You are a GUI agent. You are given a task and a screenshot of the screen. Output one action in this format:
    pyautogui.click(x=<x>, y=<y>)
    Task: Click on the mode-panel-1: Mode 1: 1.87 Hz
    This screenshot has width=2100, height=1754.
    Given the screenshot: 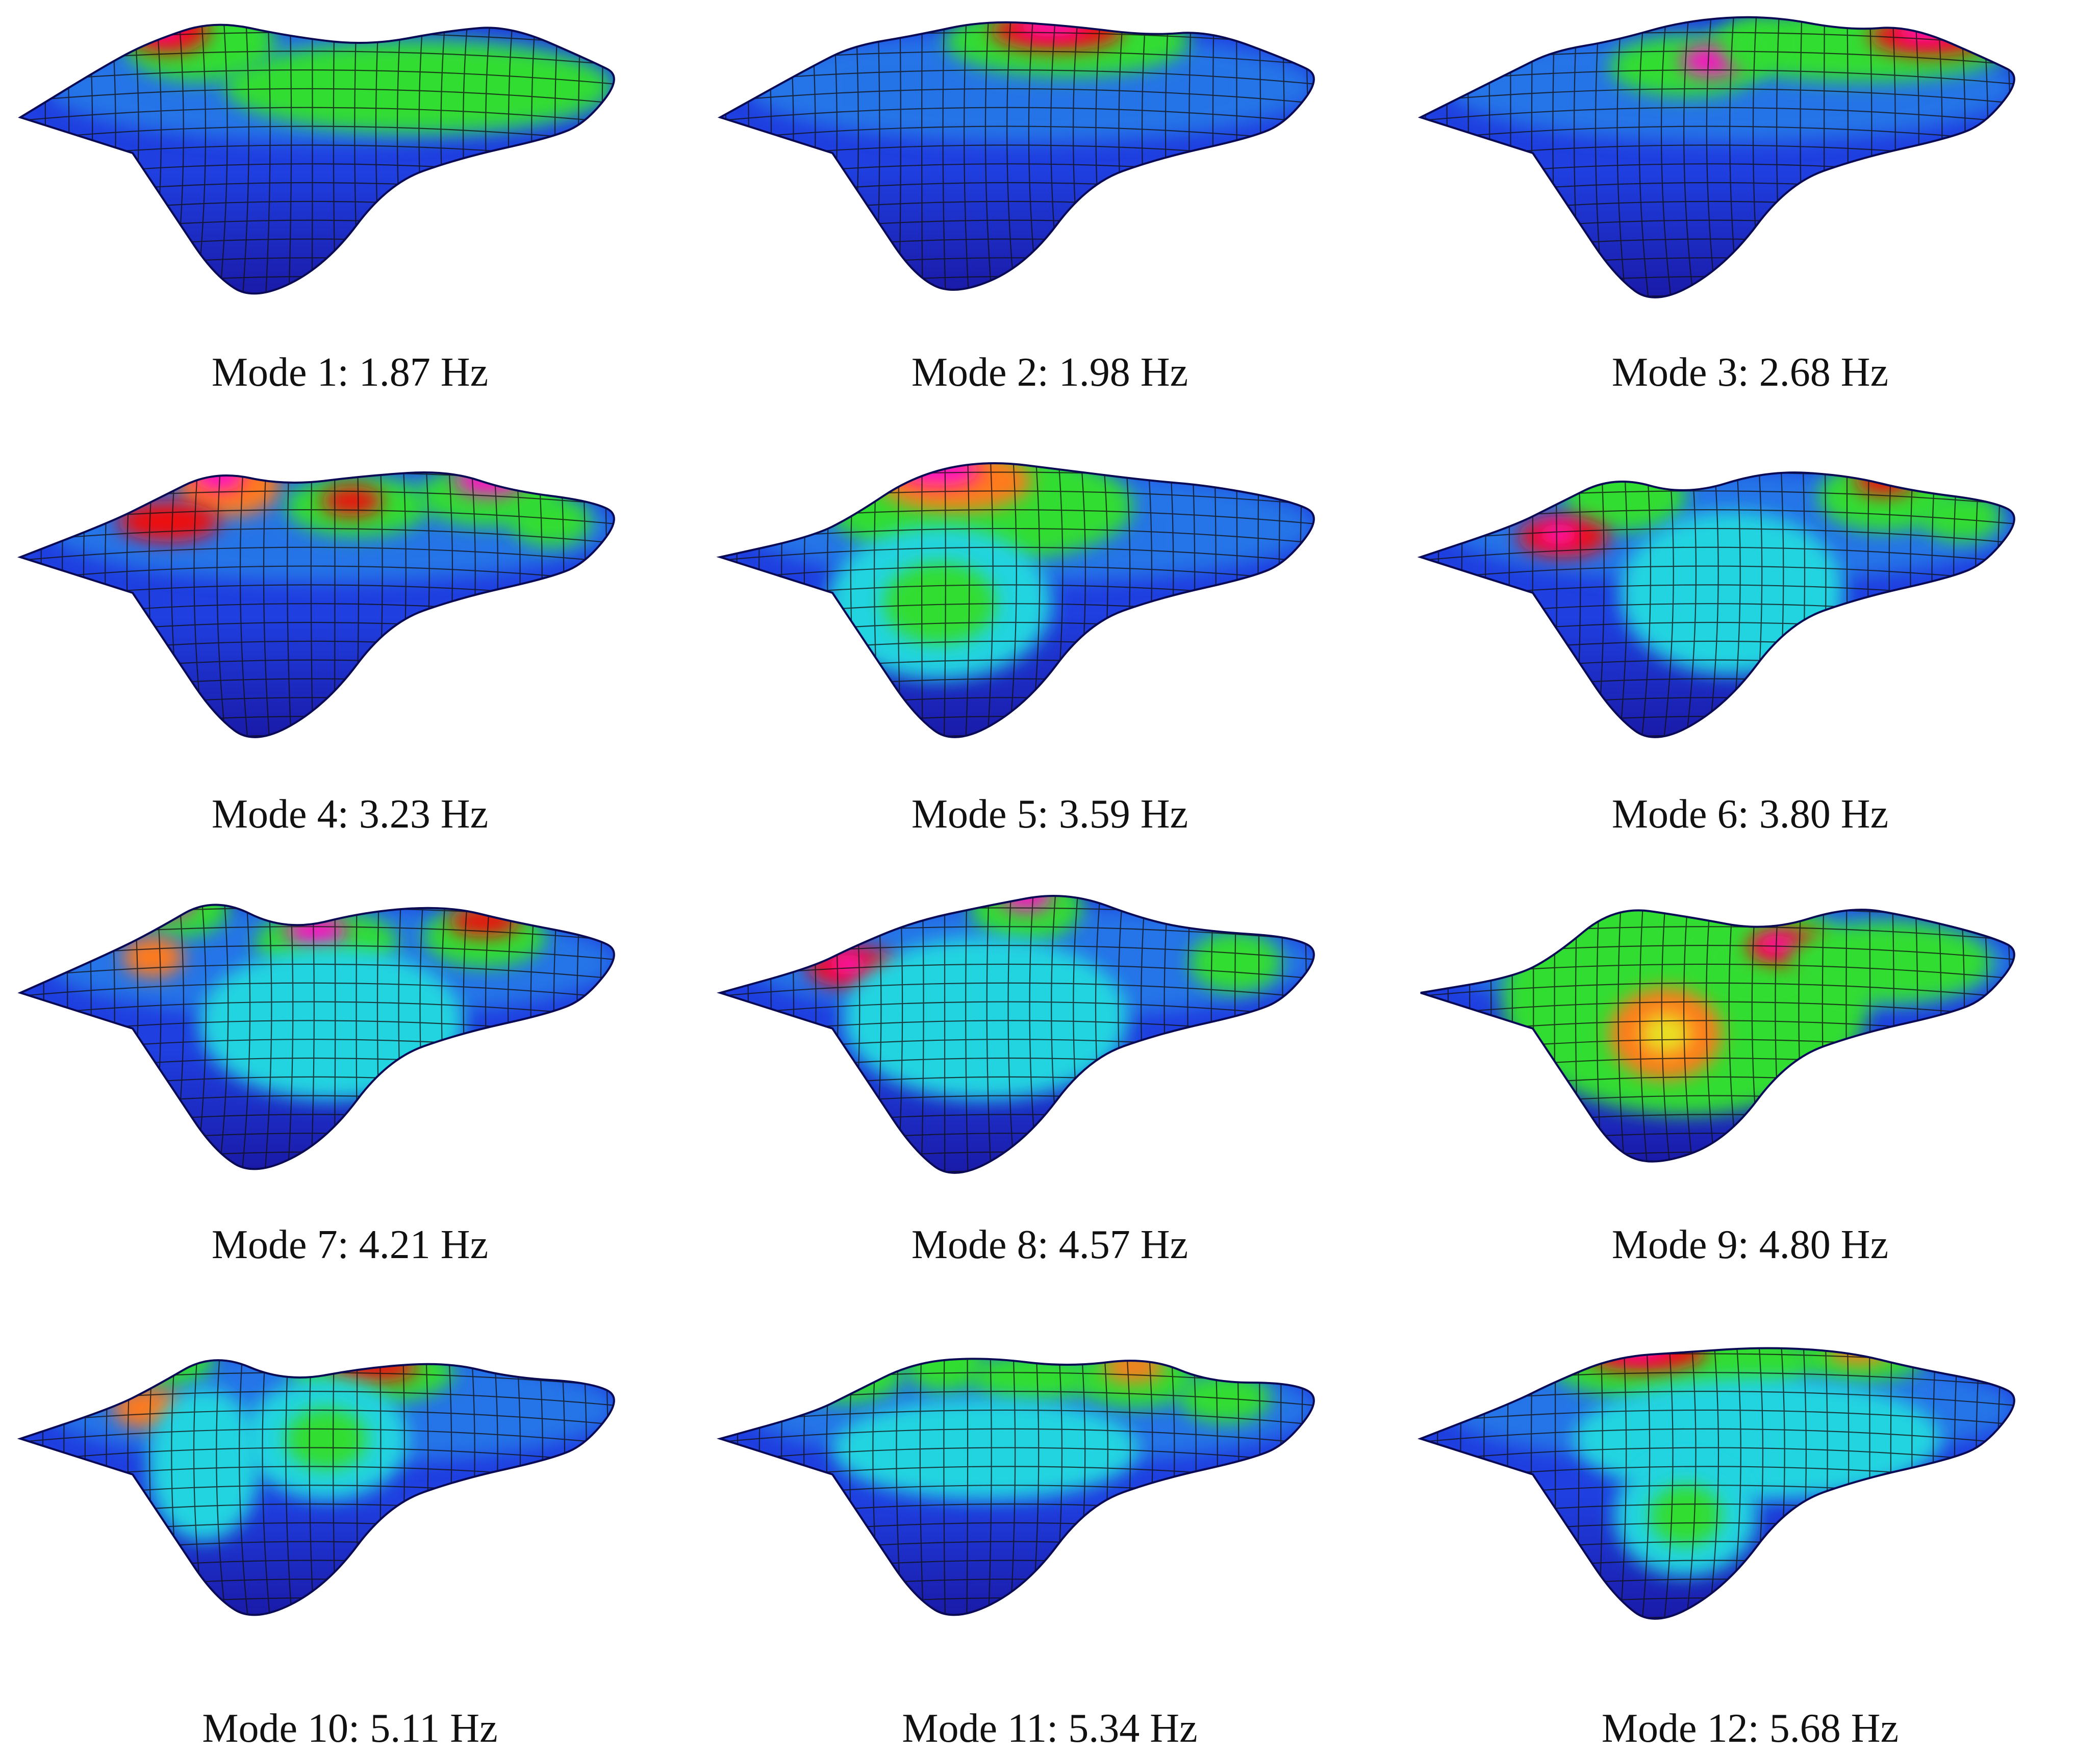 What is the action you would take?
    pyautogui.click(x=350, y=199)
    